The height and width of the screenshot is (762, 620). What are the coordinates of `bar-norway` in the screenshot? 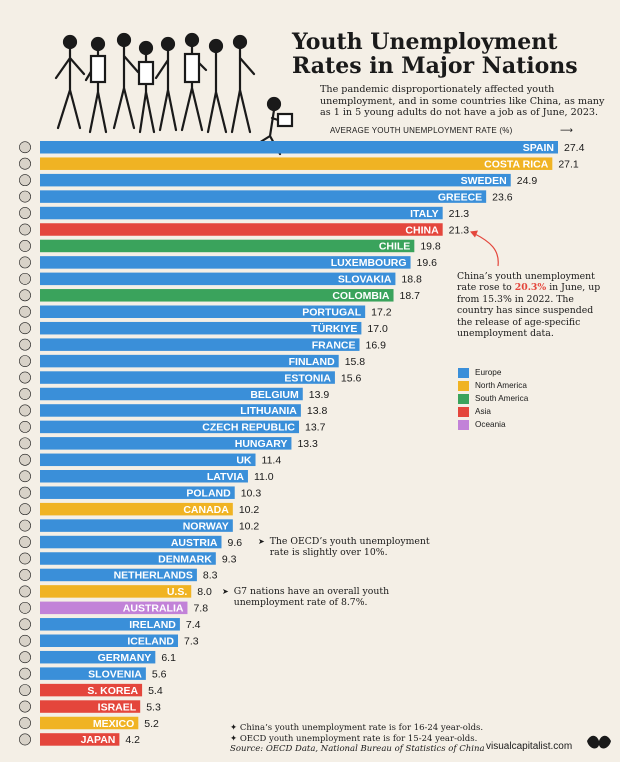 It's located at (136, 525).